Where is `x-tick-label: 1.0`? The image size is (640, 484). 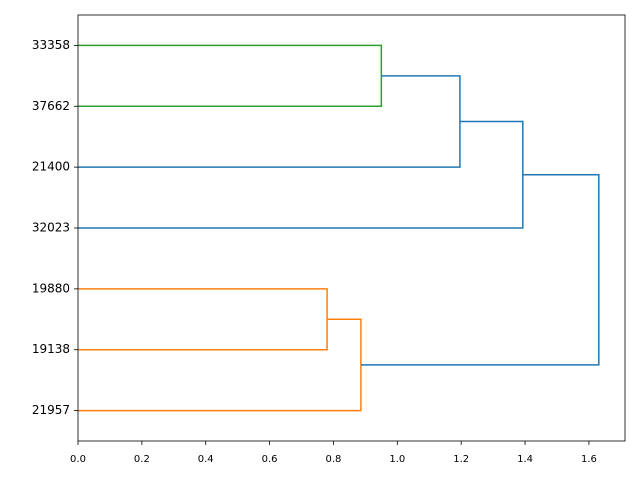
x-tick-label: 1.0 is located at coordinates (397, 459).